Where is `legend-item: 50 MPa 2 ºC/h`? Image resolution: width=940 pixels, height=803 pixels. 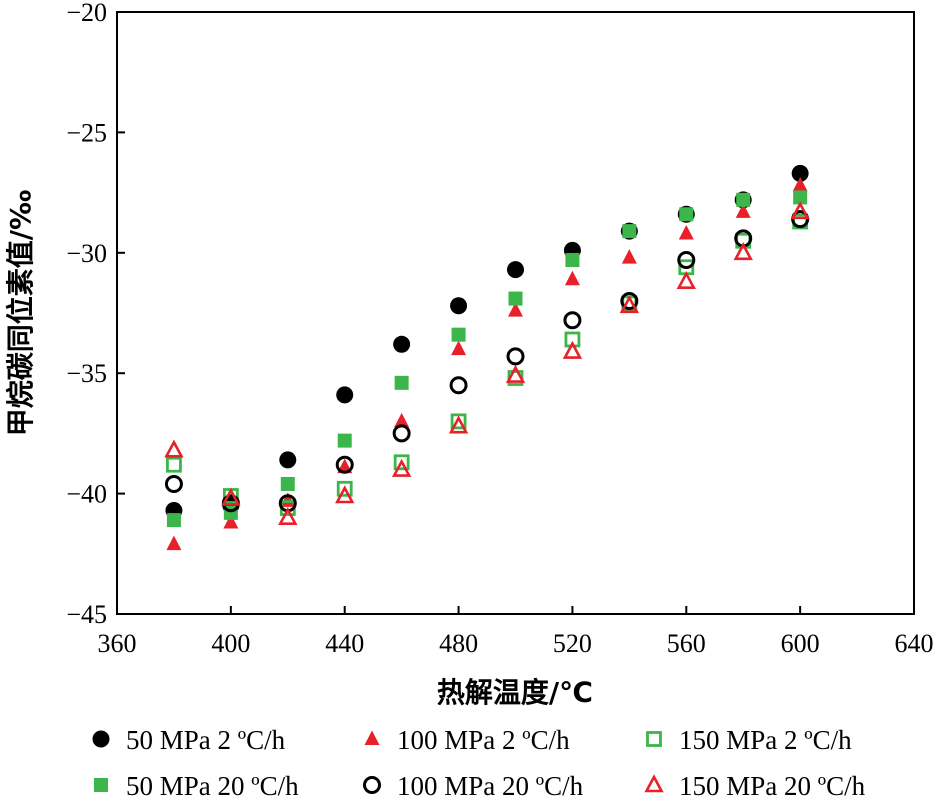 legend-item: 50 MPa 2 ºC/h is located at coordinates (189, 740).